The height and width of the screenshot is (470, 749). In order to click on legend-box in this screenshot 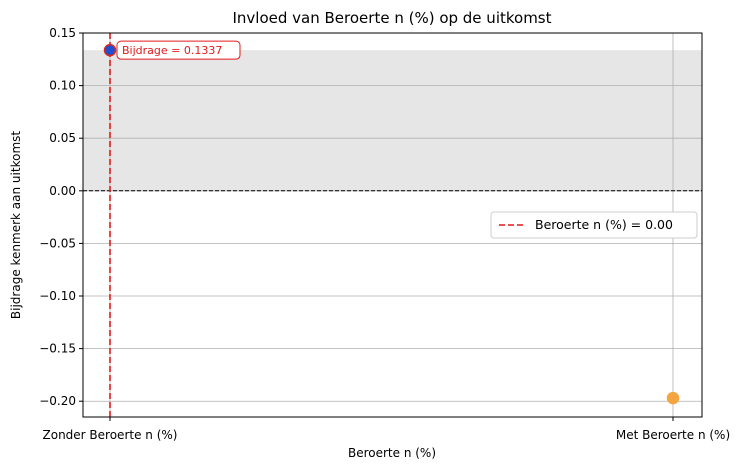, I will do `click(594, 225)`.